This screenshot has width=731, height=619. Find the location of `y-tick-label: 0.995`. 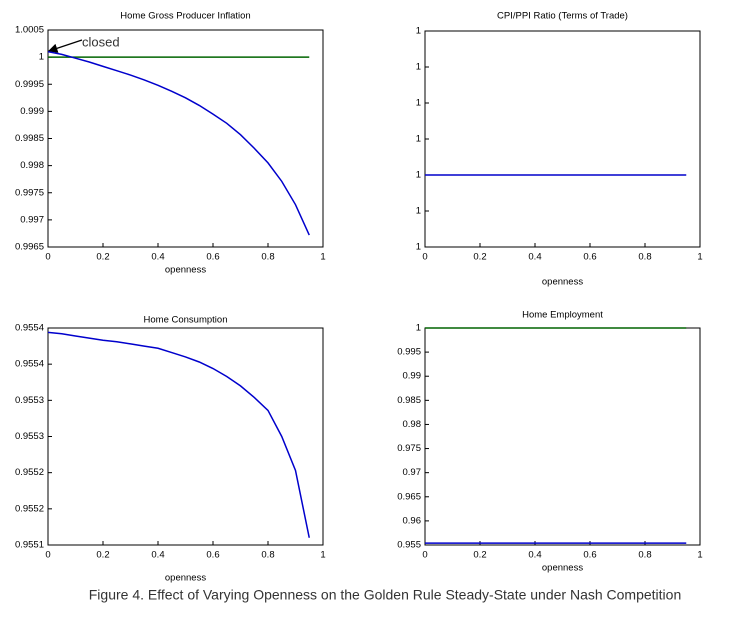

y-tick-label: 0.995 is located at coordinates (409, 352).